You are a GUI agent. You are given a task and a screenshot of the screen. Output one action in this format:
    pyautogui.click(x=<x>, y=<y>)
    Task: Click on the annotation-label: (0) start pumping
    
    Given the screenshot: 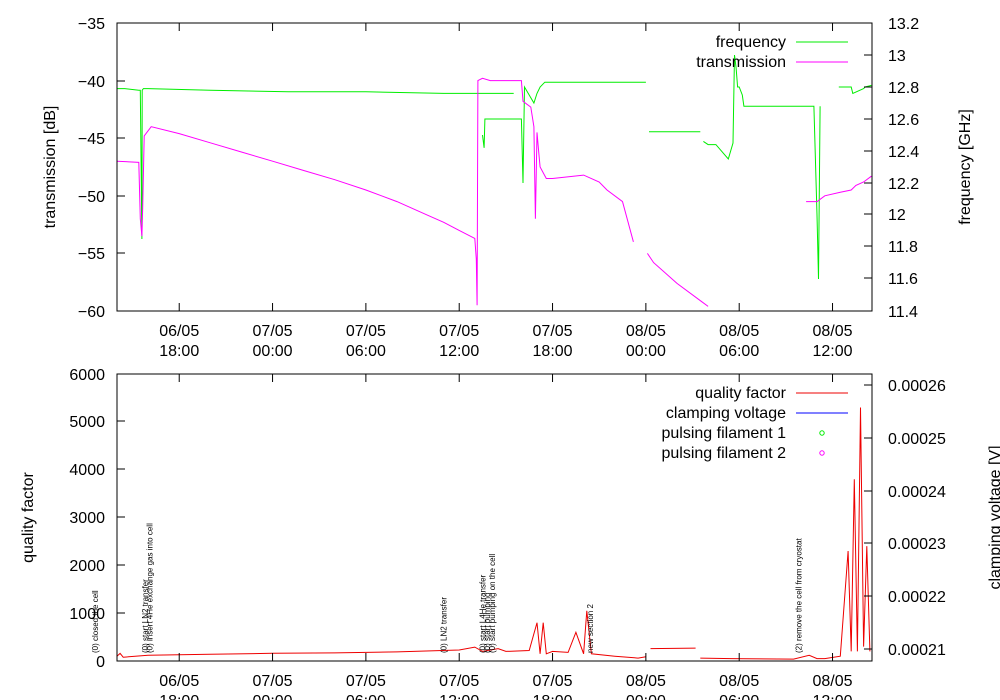 What is the action you would take?
    pyautogui.click(x=487, y=623)
    